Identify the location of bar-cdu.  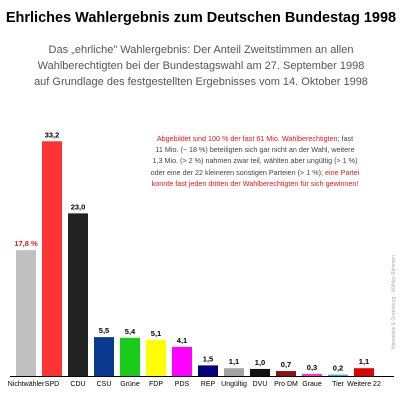
(78, 294).